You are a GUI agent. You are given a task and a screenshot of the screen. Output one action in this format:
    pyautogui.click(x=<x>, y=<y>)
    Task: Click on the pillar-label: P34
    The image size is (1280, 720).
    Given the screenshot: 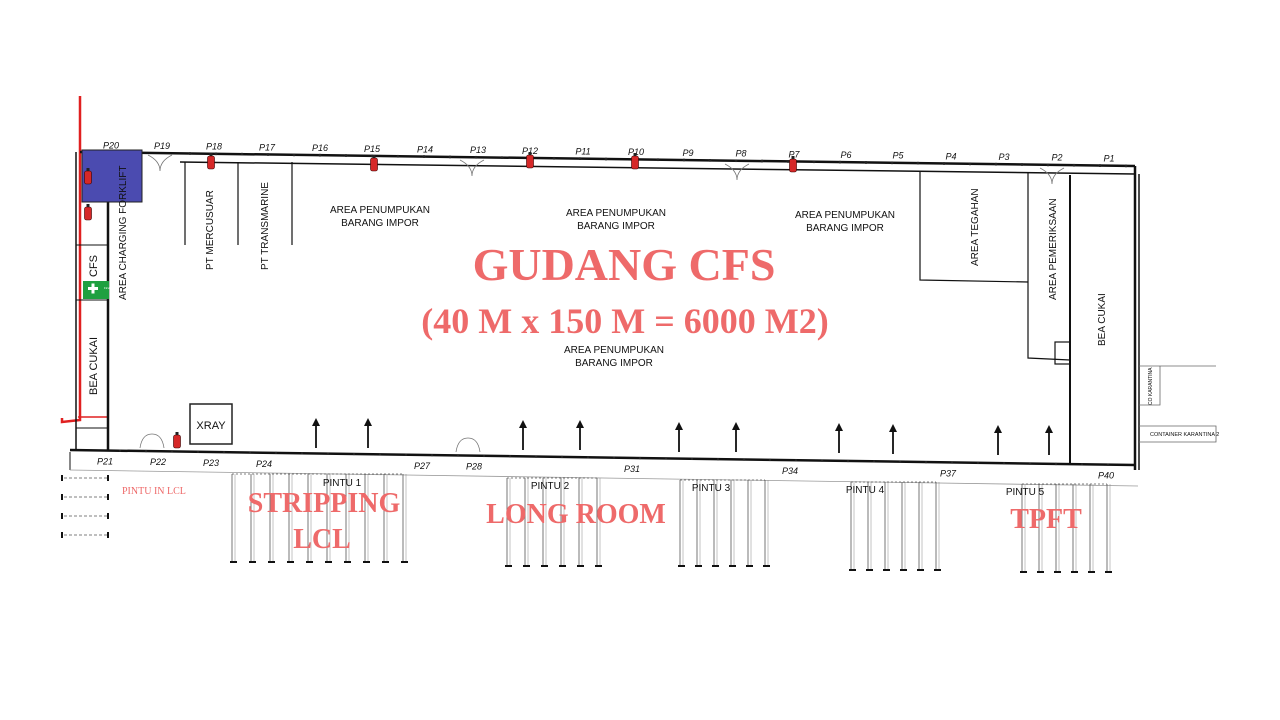 What is the action you would take?
    pyautogui.click(x=790, y=471)
    